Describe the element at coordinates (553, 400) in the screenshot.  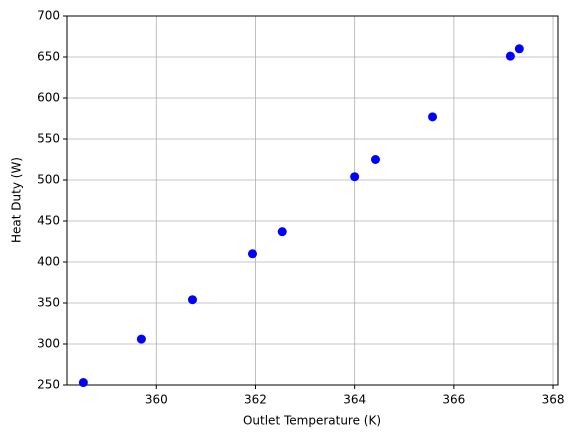
I see `x-tick-label: 368` at that location.